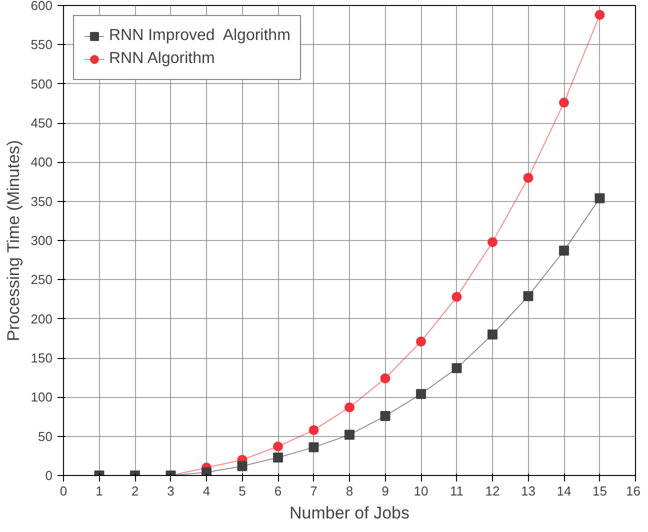  I want to click on y-tick-label: 300, so click(41, 240).